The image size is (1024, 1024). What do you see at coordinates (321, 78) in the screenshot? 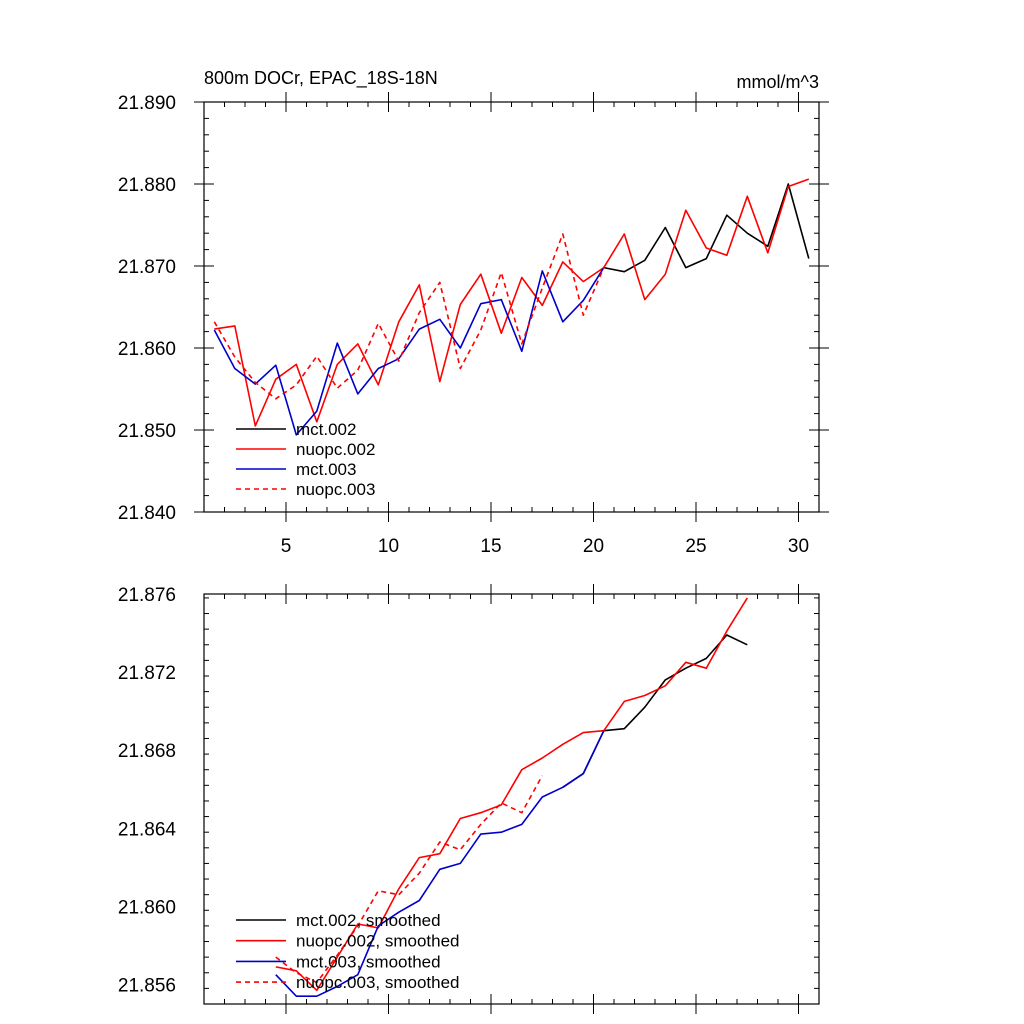
I see `chart-title: 800m DOCr, EPAC_18S-18N` at bounding box center [321, 78].